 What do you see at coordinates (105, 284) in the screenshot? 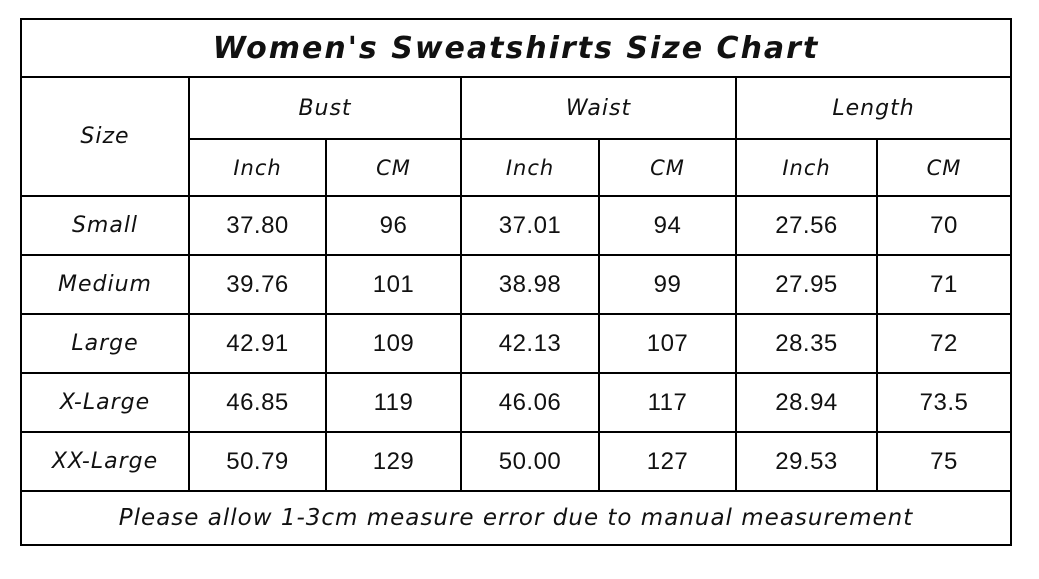
I see `size-label-medium: Medium` at bounding box center [105, 284].